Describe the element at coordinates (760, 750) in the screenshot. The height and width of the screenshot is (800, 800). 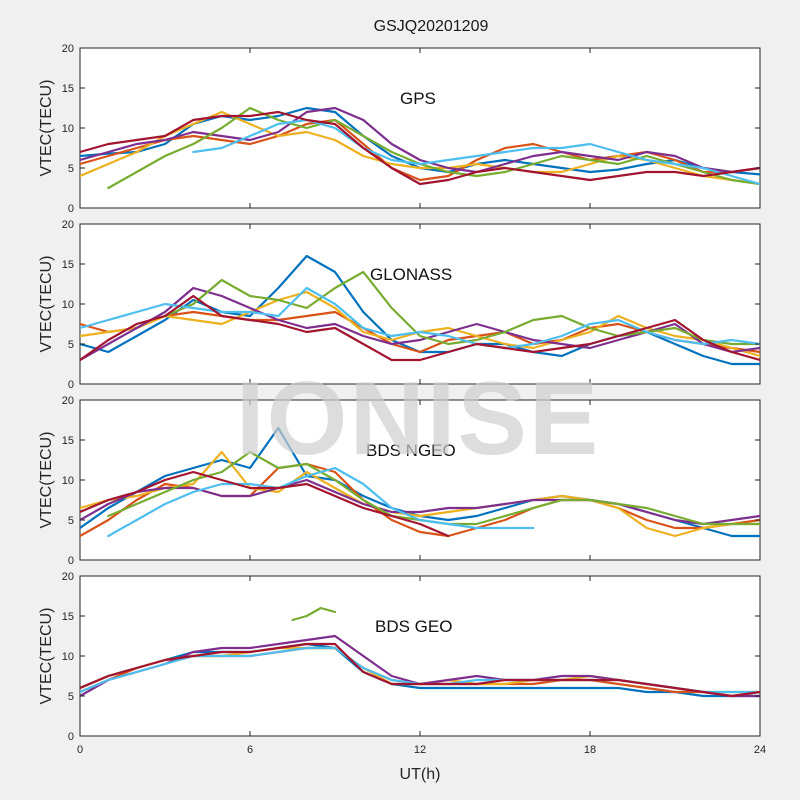
I see `x-tick-label: 24` at that location.